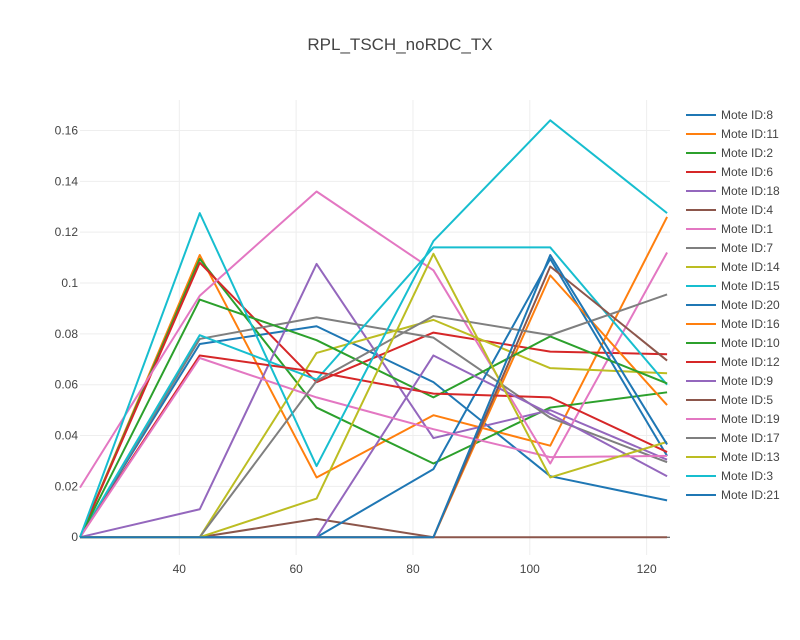 The width and height of the screenshot is (800, 640). I want to click on legend-label: Mote ID:5, so click(747, 400).